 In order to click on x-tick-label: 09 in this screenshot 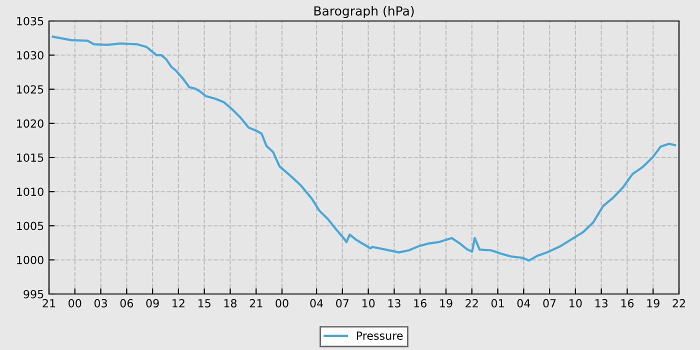, I will do `click(152, 303)`.